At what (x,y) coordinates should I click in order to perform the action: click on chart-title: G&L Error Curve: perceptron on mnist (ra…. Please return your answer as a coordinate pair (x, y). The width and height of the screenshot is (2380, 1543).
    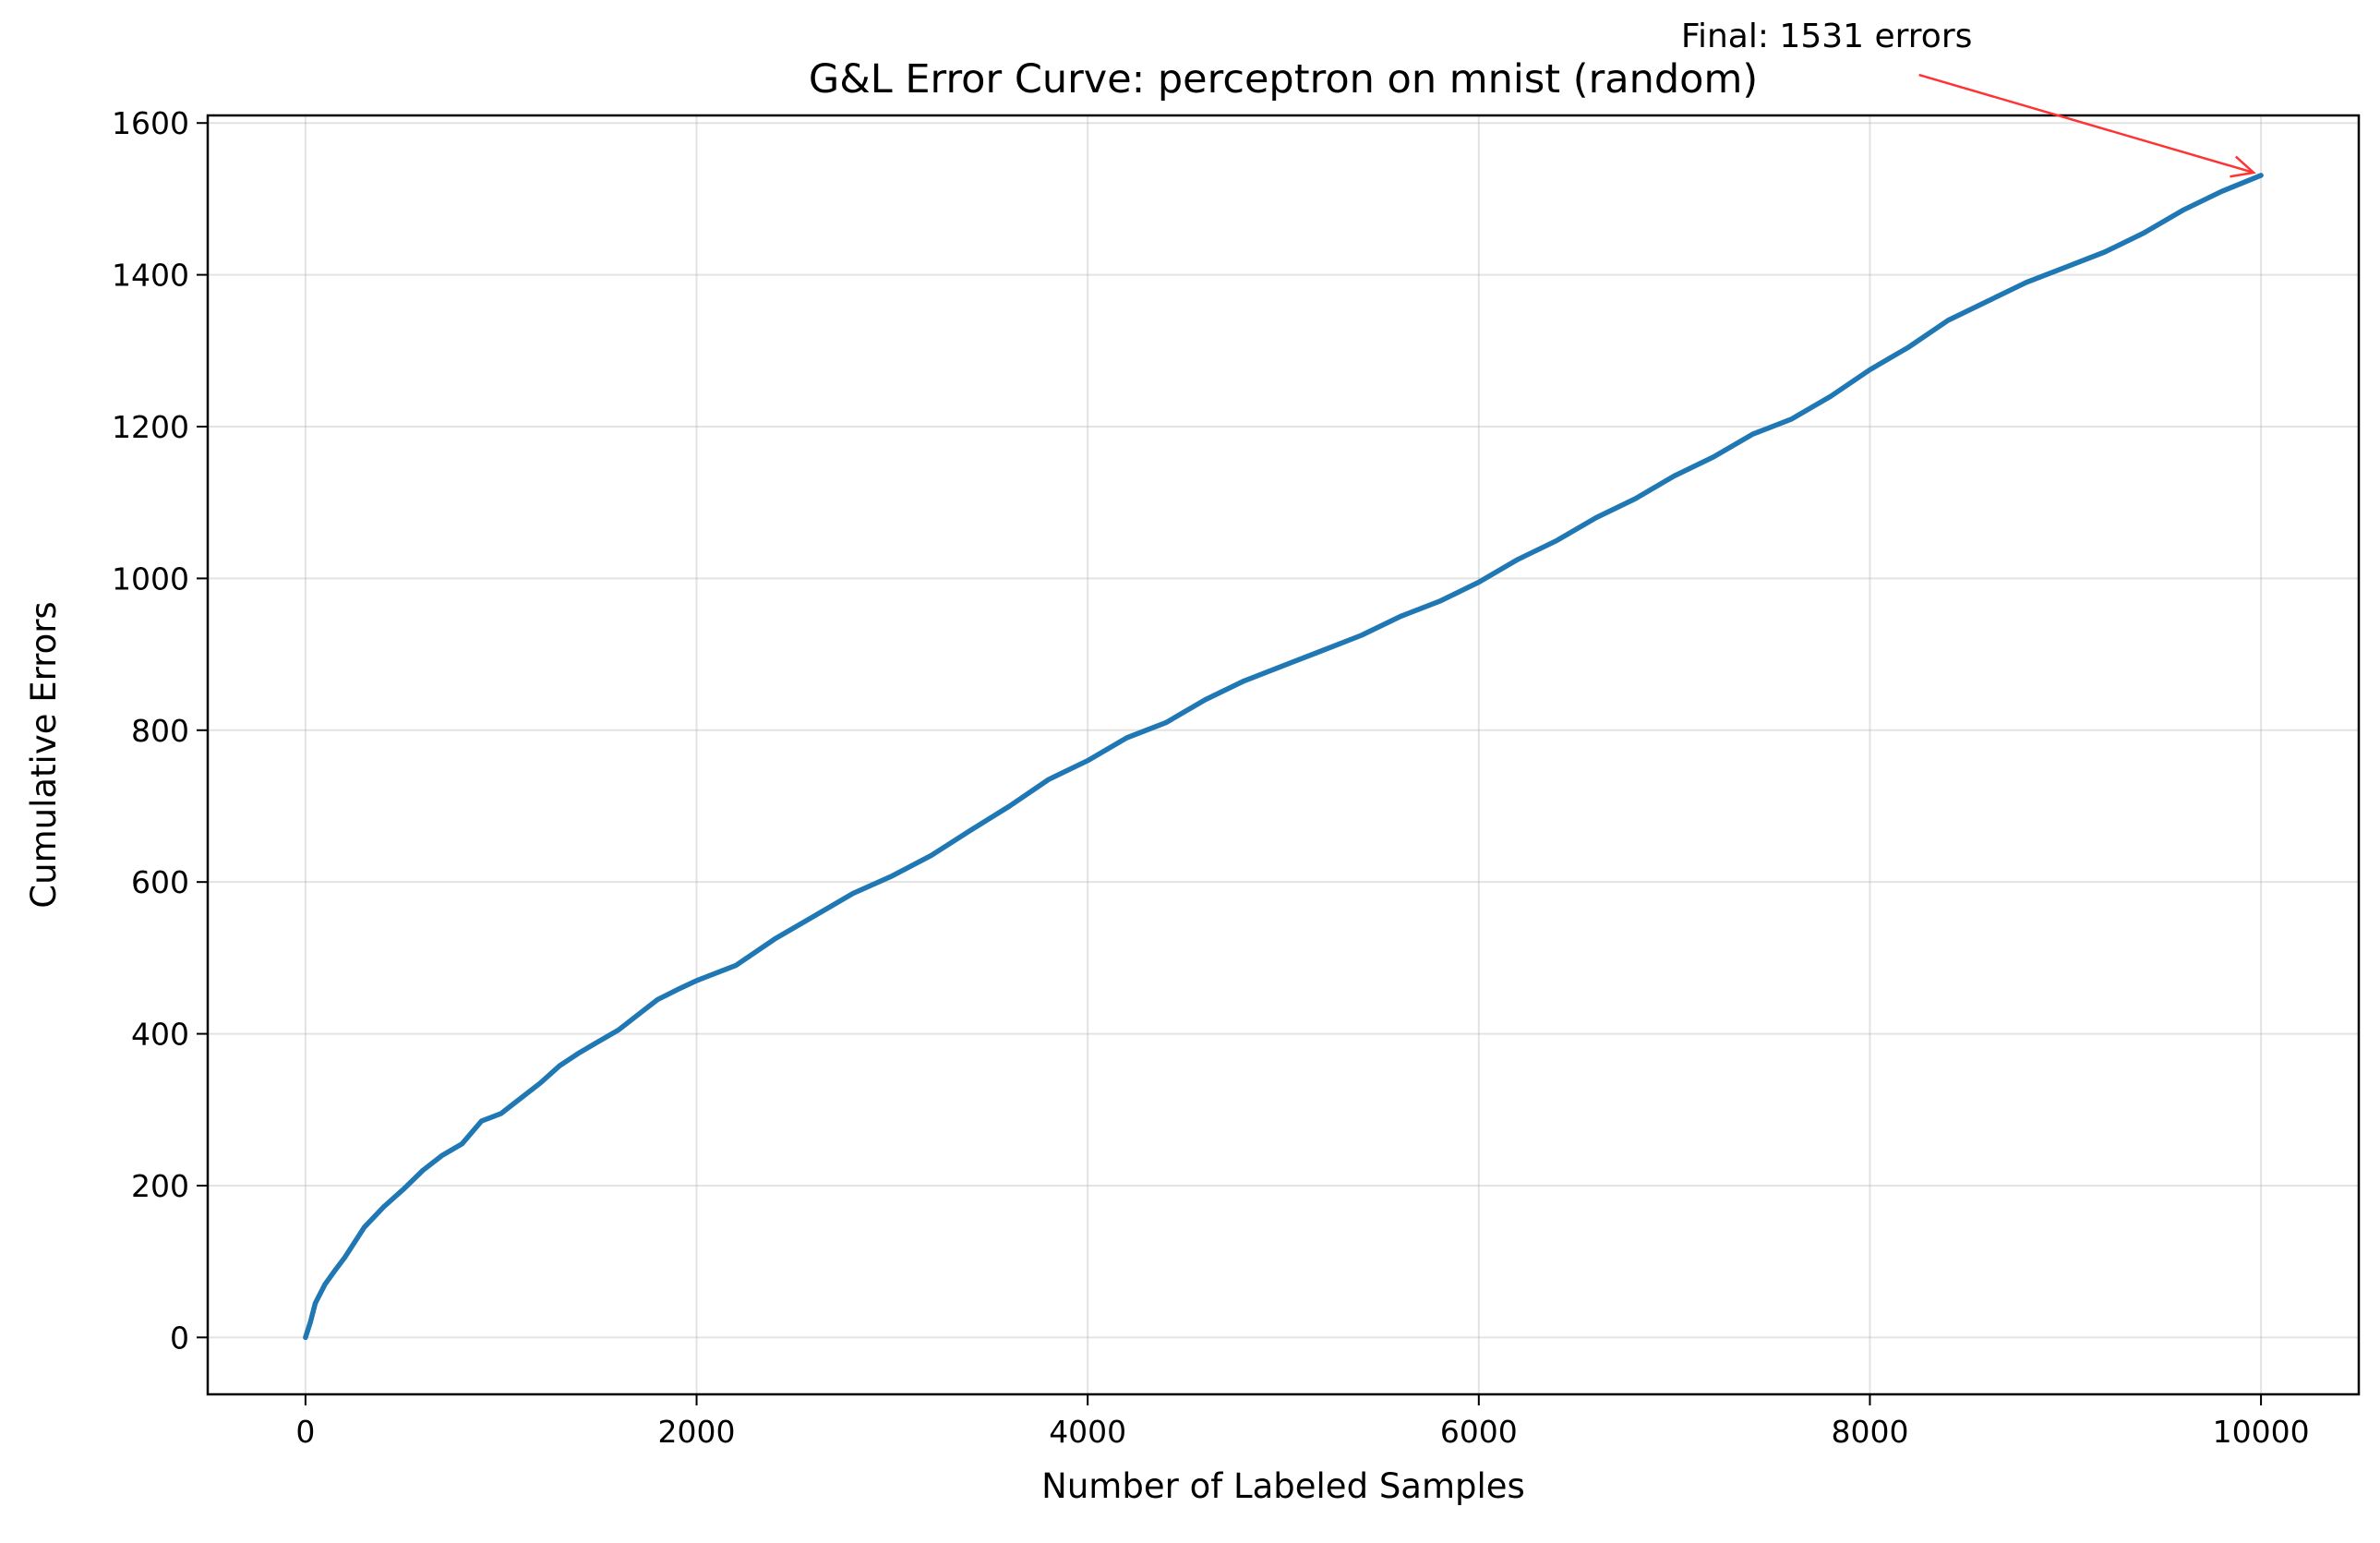
    Looking at the image, I should click on (1283, 79).